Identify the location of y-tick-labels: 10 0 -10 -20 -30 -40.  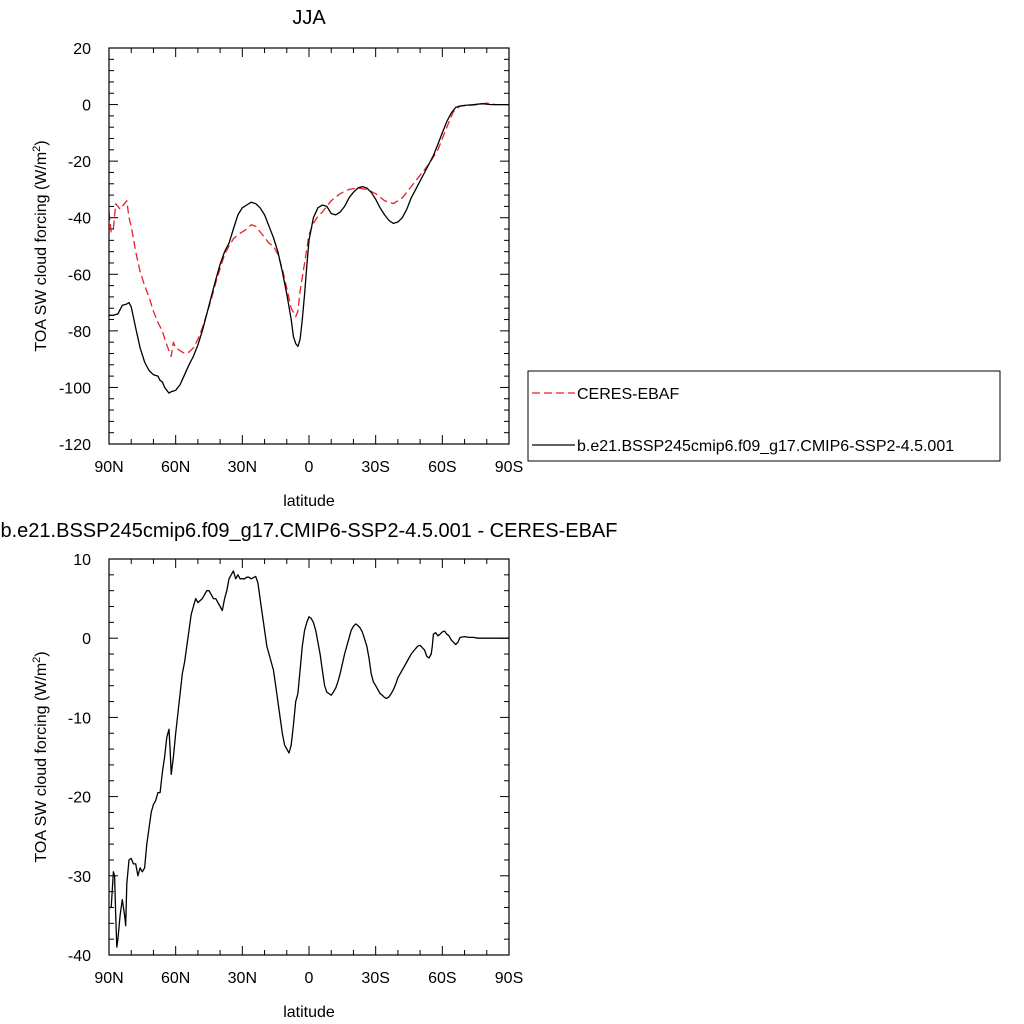
(79, 758).